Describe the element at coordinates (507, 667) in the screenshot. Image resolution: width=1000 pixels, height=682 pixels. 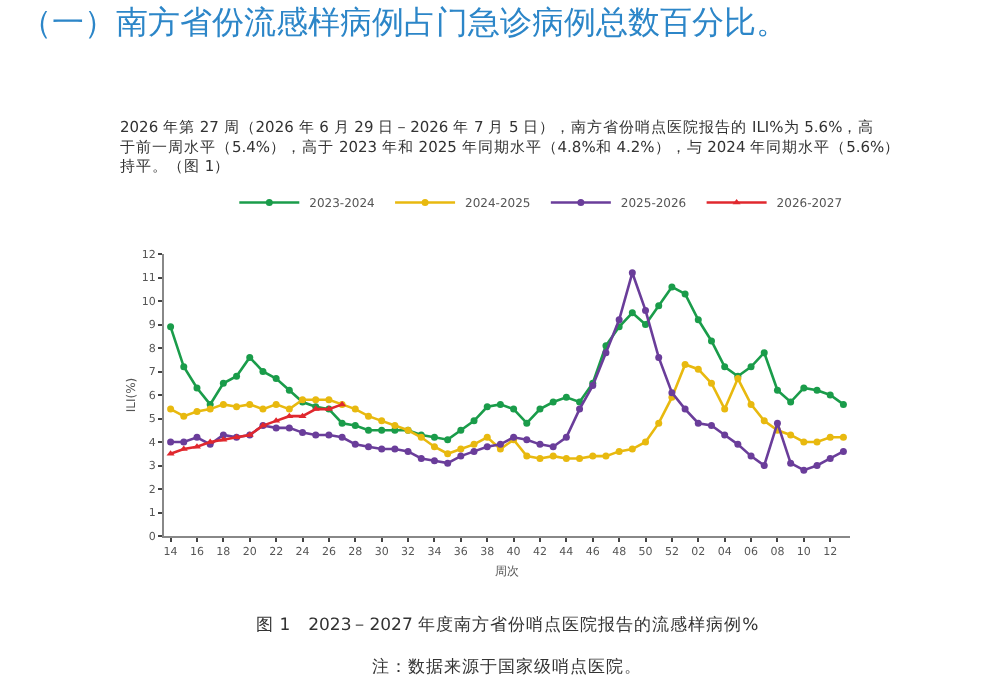
I see `text: 注：数据来源于国家级哨点医院。` at that location.